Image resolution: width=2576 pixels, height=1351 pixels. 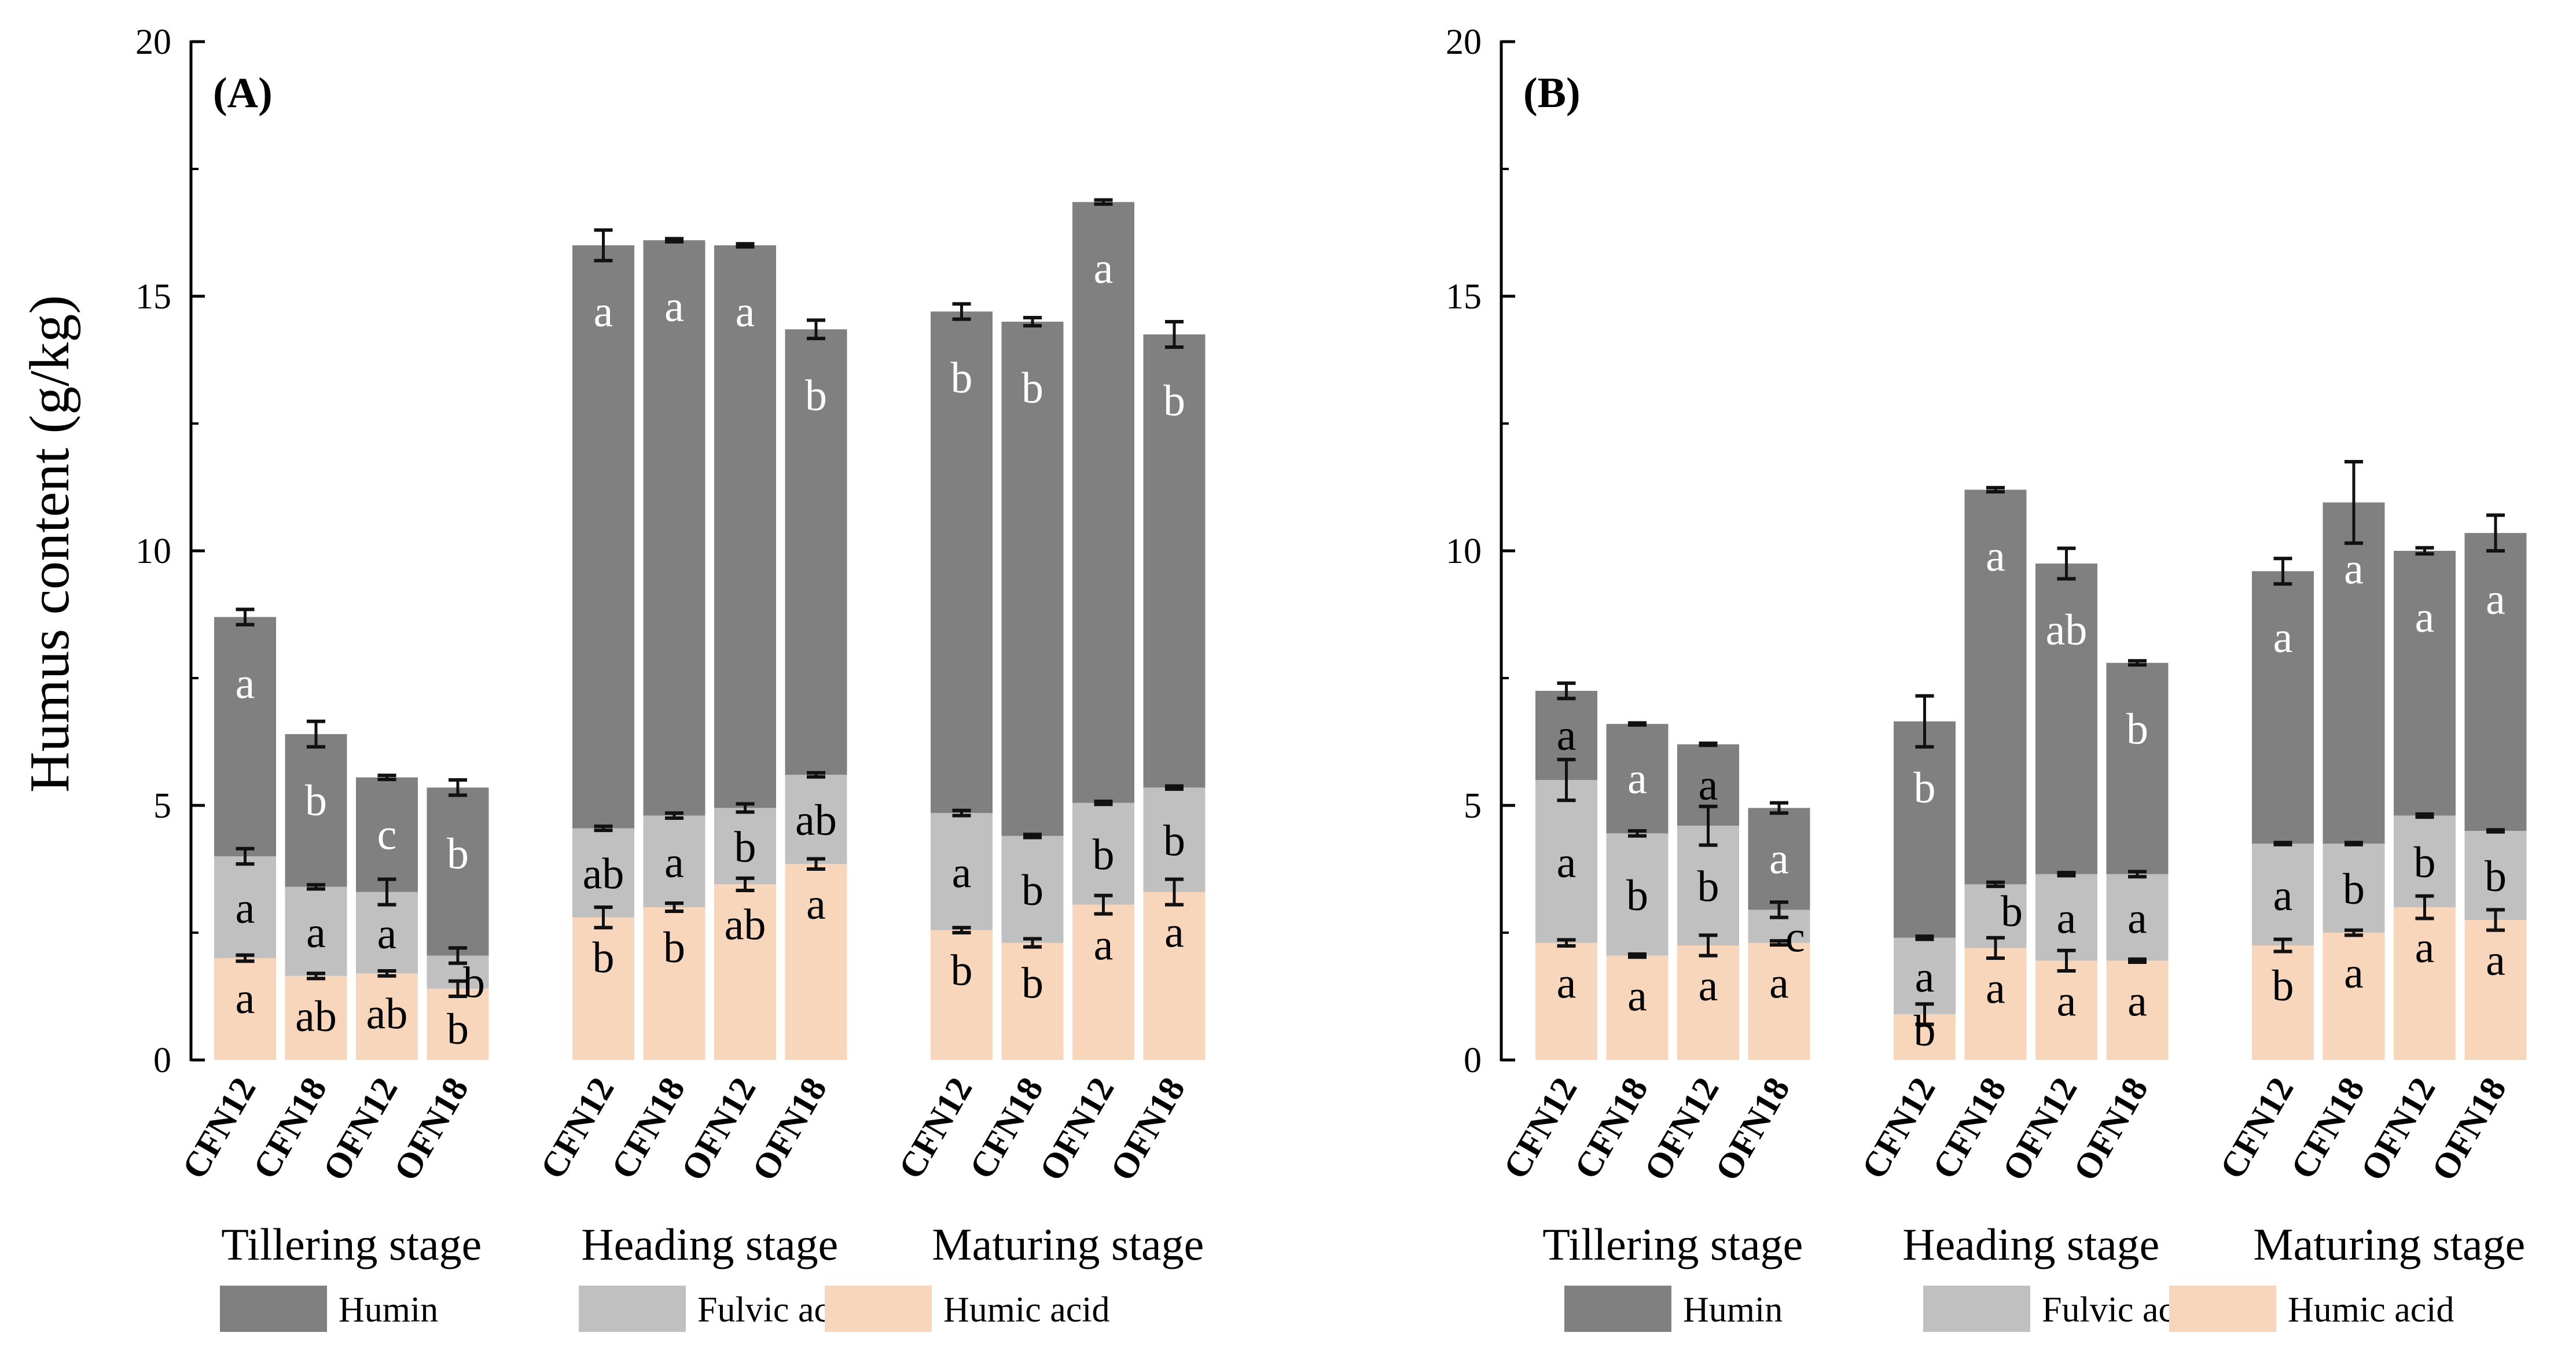 I want to click on sig-letter-humin: ab, so click(x=2067, y=630).